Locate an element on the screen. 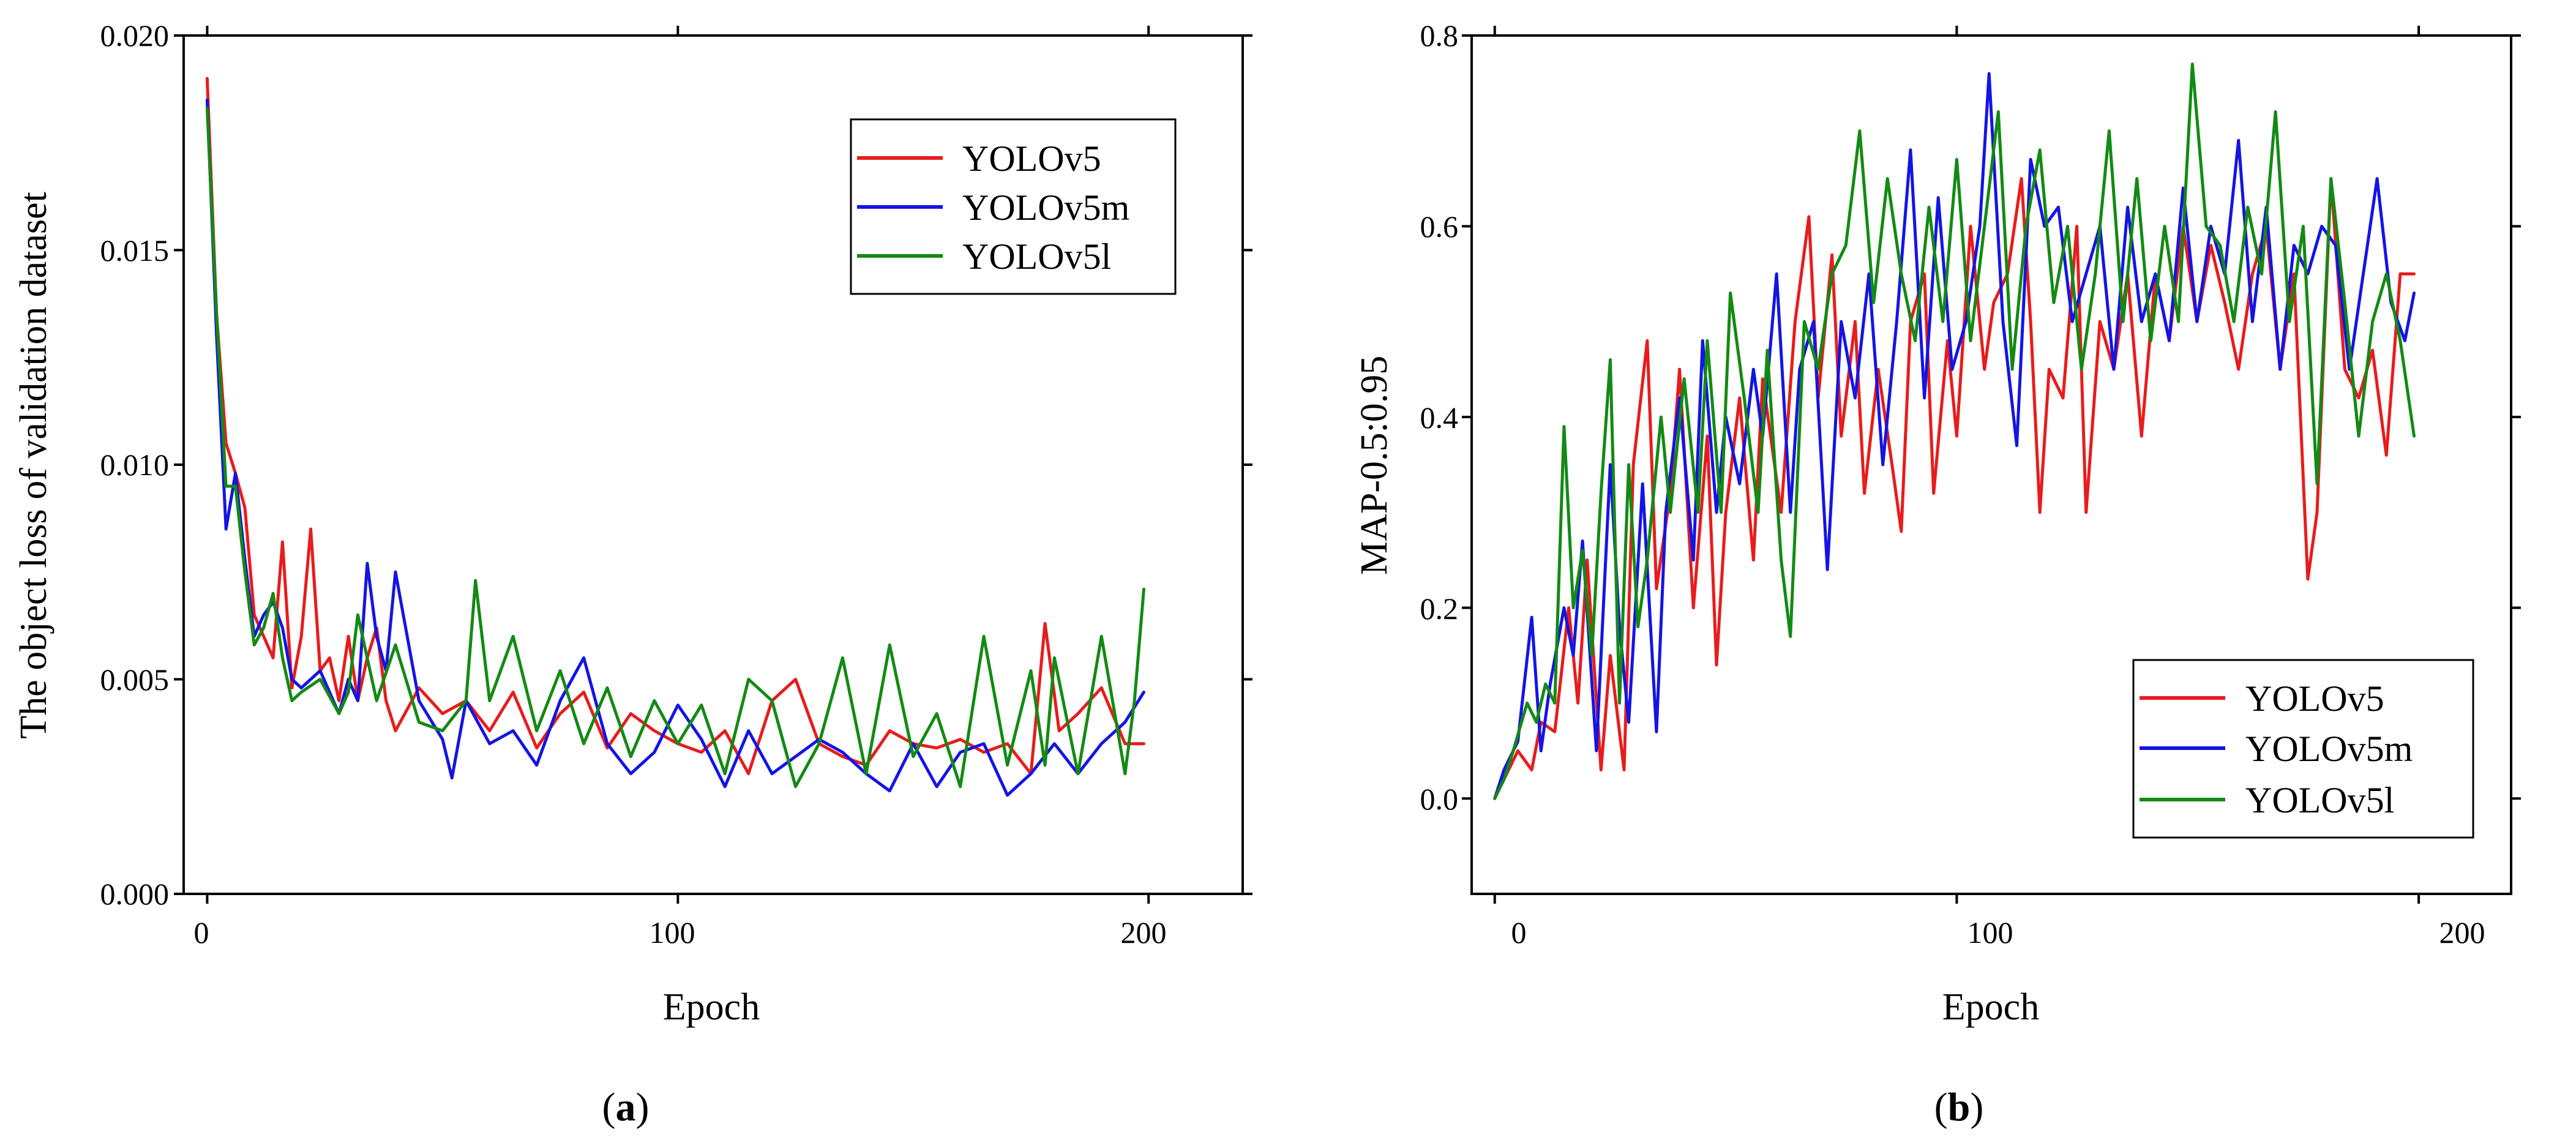  panel-a-ytick-label: 0.010 is located at coordinates (135, 465).